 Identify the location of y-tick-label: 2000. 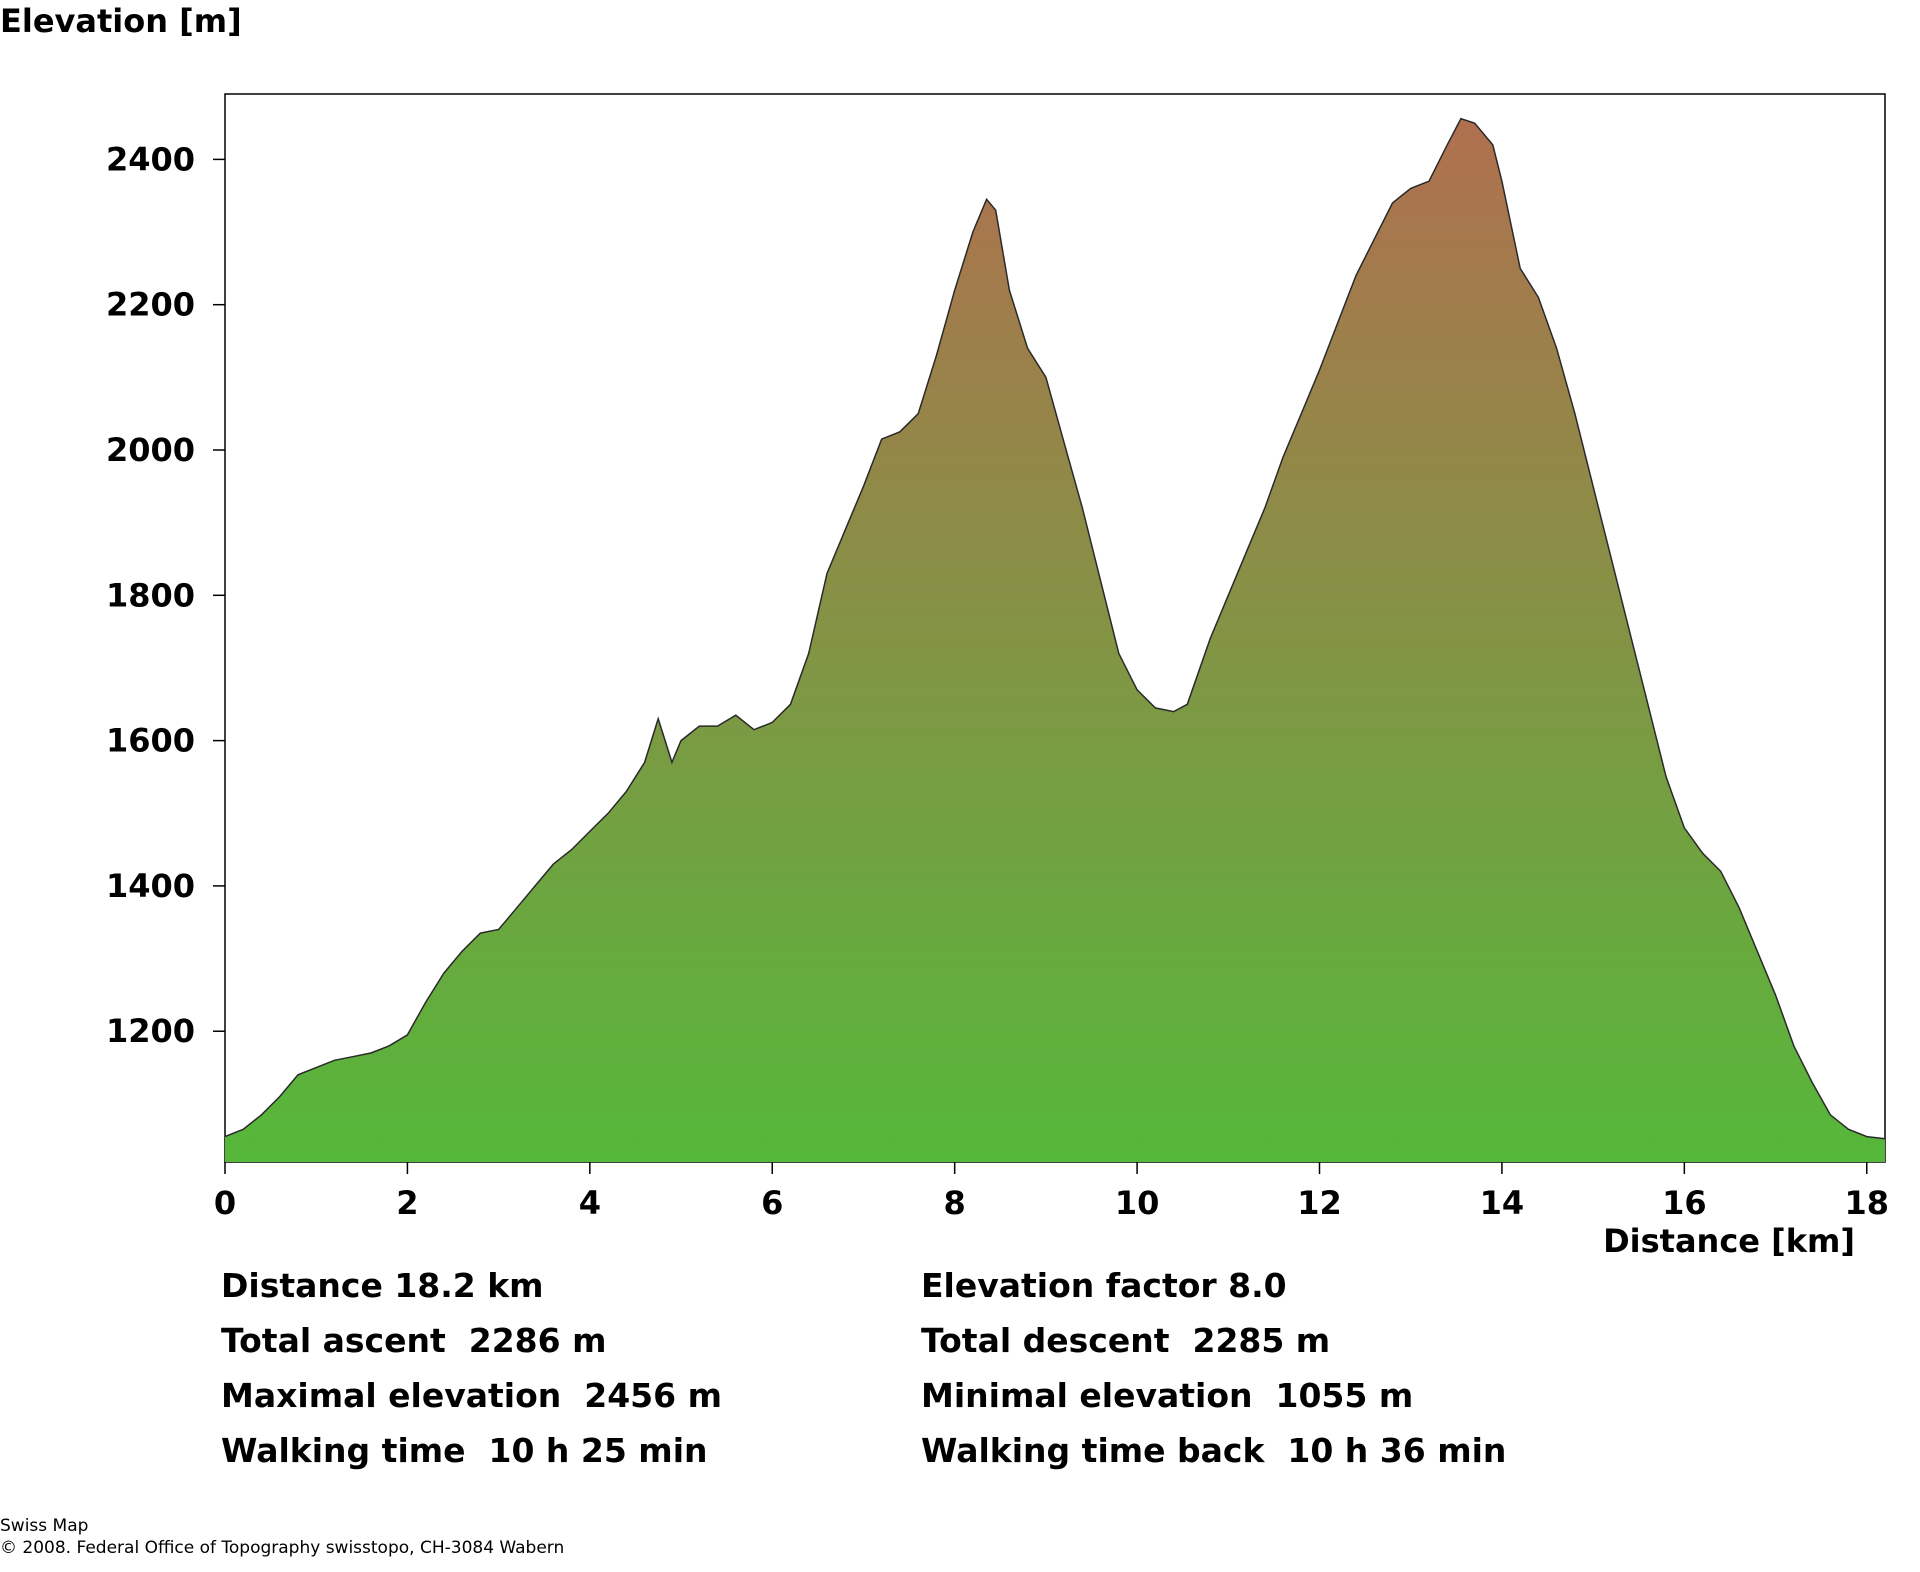
(150, 450).